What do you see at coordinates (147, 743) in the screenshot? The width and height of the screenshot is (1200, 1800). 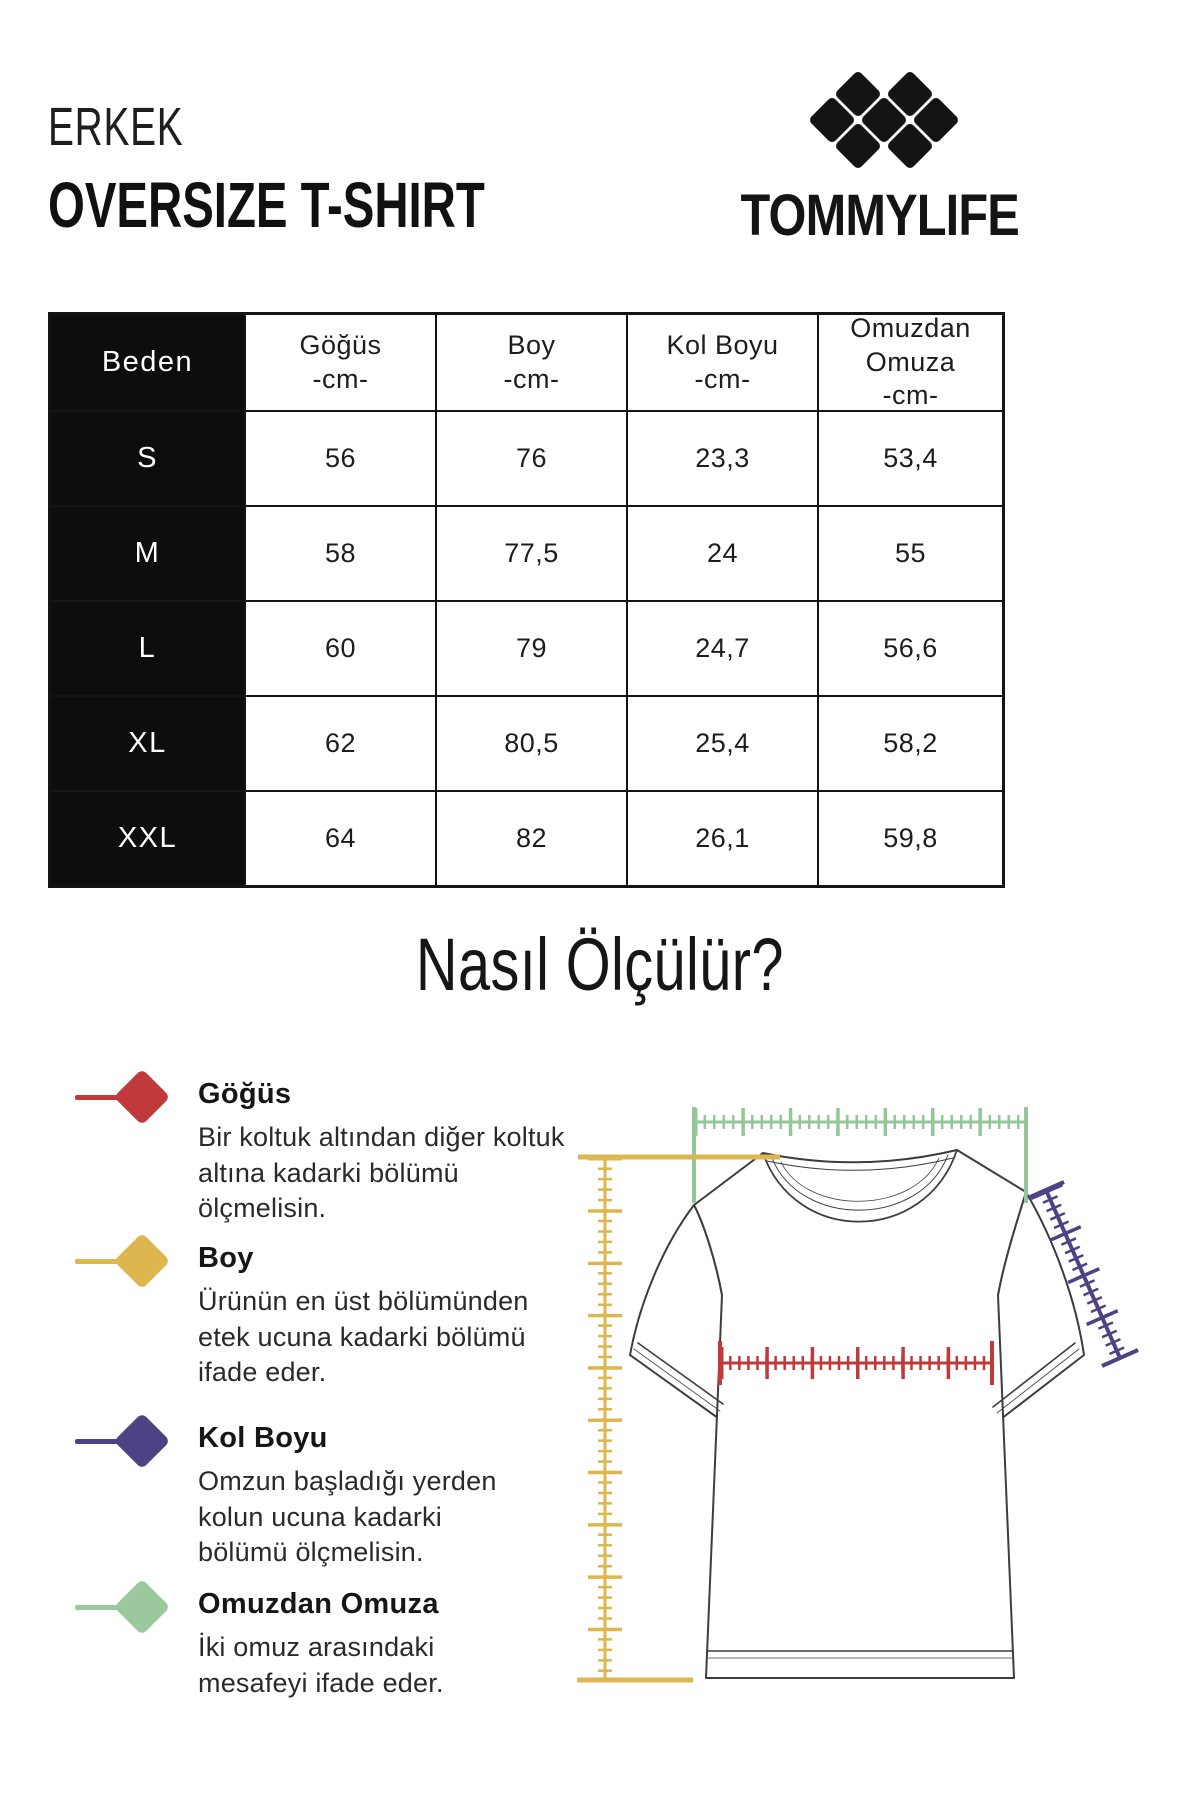 I see `size-label: XL` at bounding box center [147, 743].